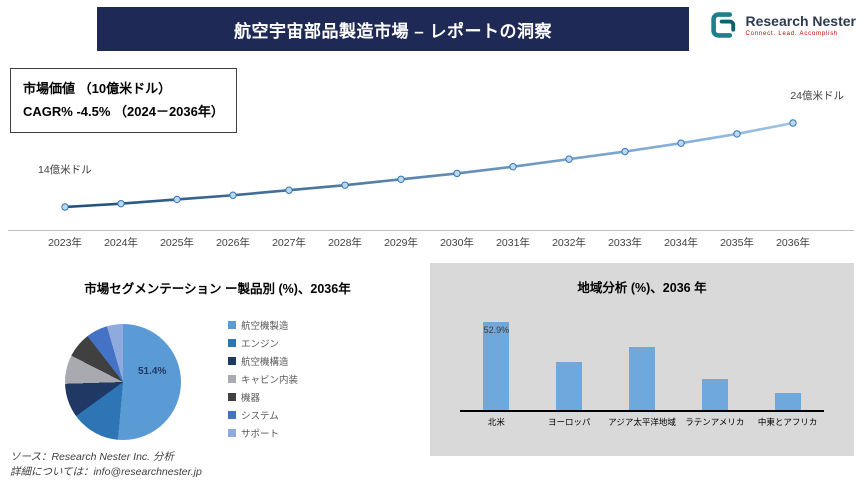 This screenshot has height=485, width=862. I want to click on bar-chart-category-axis: 北米 ヨーロッパ アジア太平洋地域 ラテンアメリカ 中東とアフリカ, so click(642, 422).